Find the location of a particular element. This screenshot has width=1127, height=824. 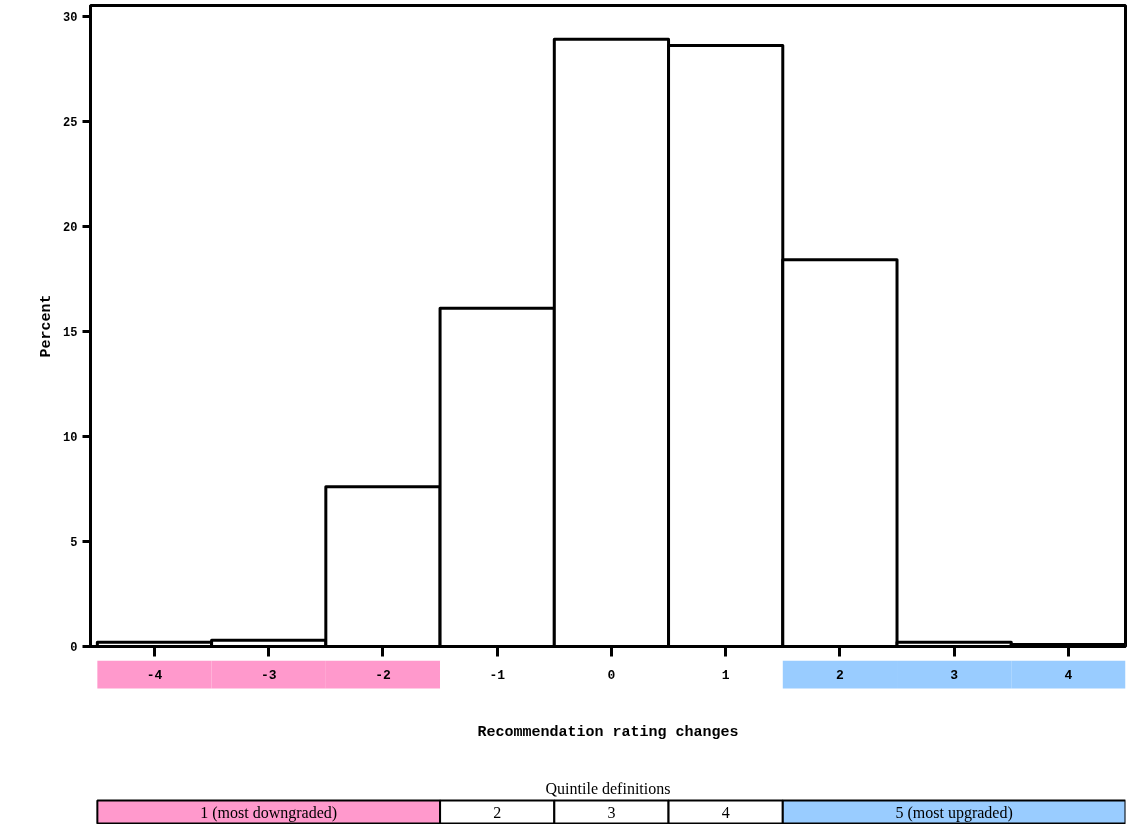

y-axis-title: Percent is located at coordinates (47, 326).